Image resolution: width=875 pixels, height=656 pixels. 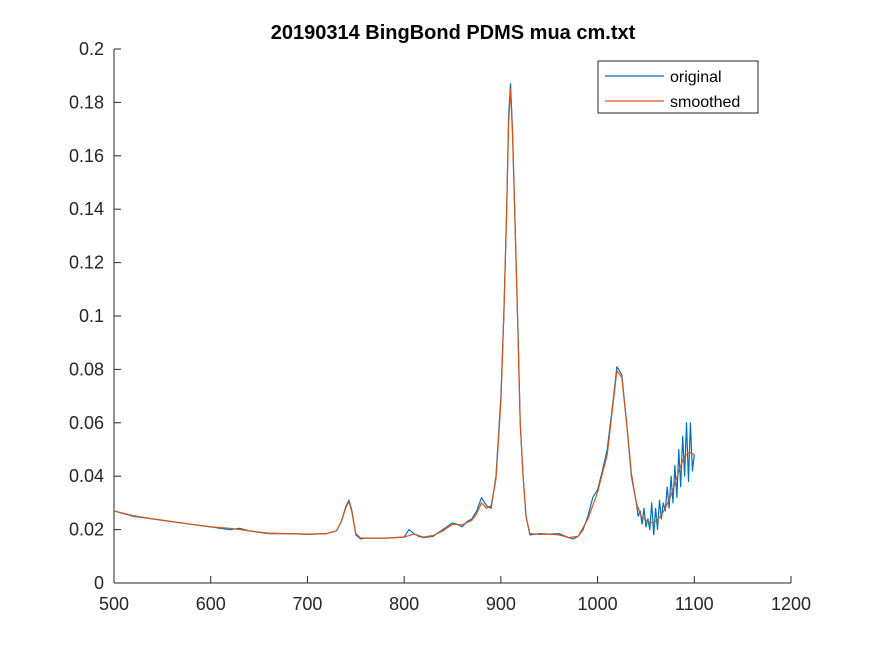 I want to click on y-tick-label: 0.02, so click(x=86, y=530).